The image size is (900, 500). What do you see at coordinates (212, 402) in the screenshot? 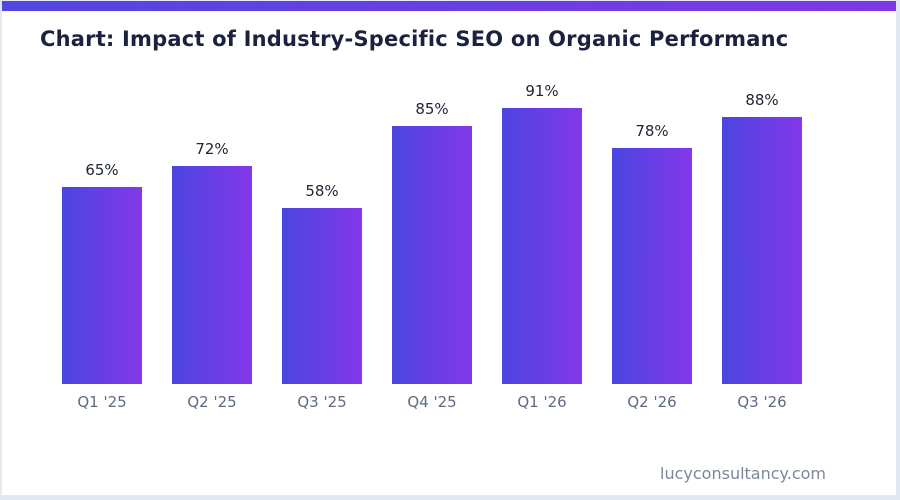
I see `bar-category-label: Q2 '25` at bounding box center [212, 402].